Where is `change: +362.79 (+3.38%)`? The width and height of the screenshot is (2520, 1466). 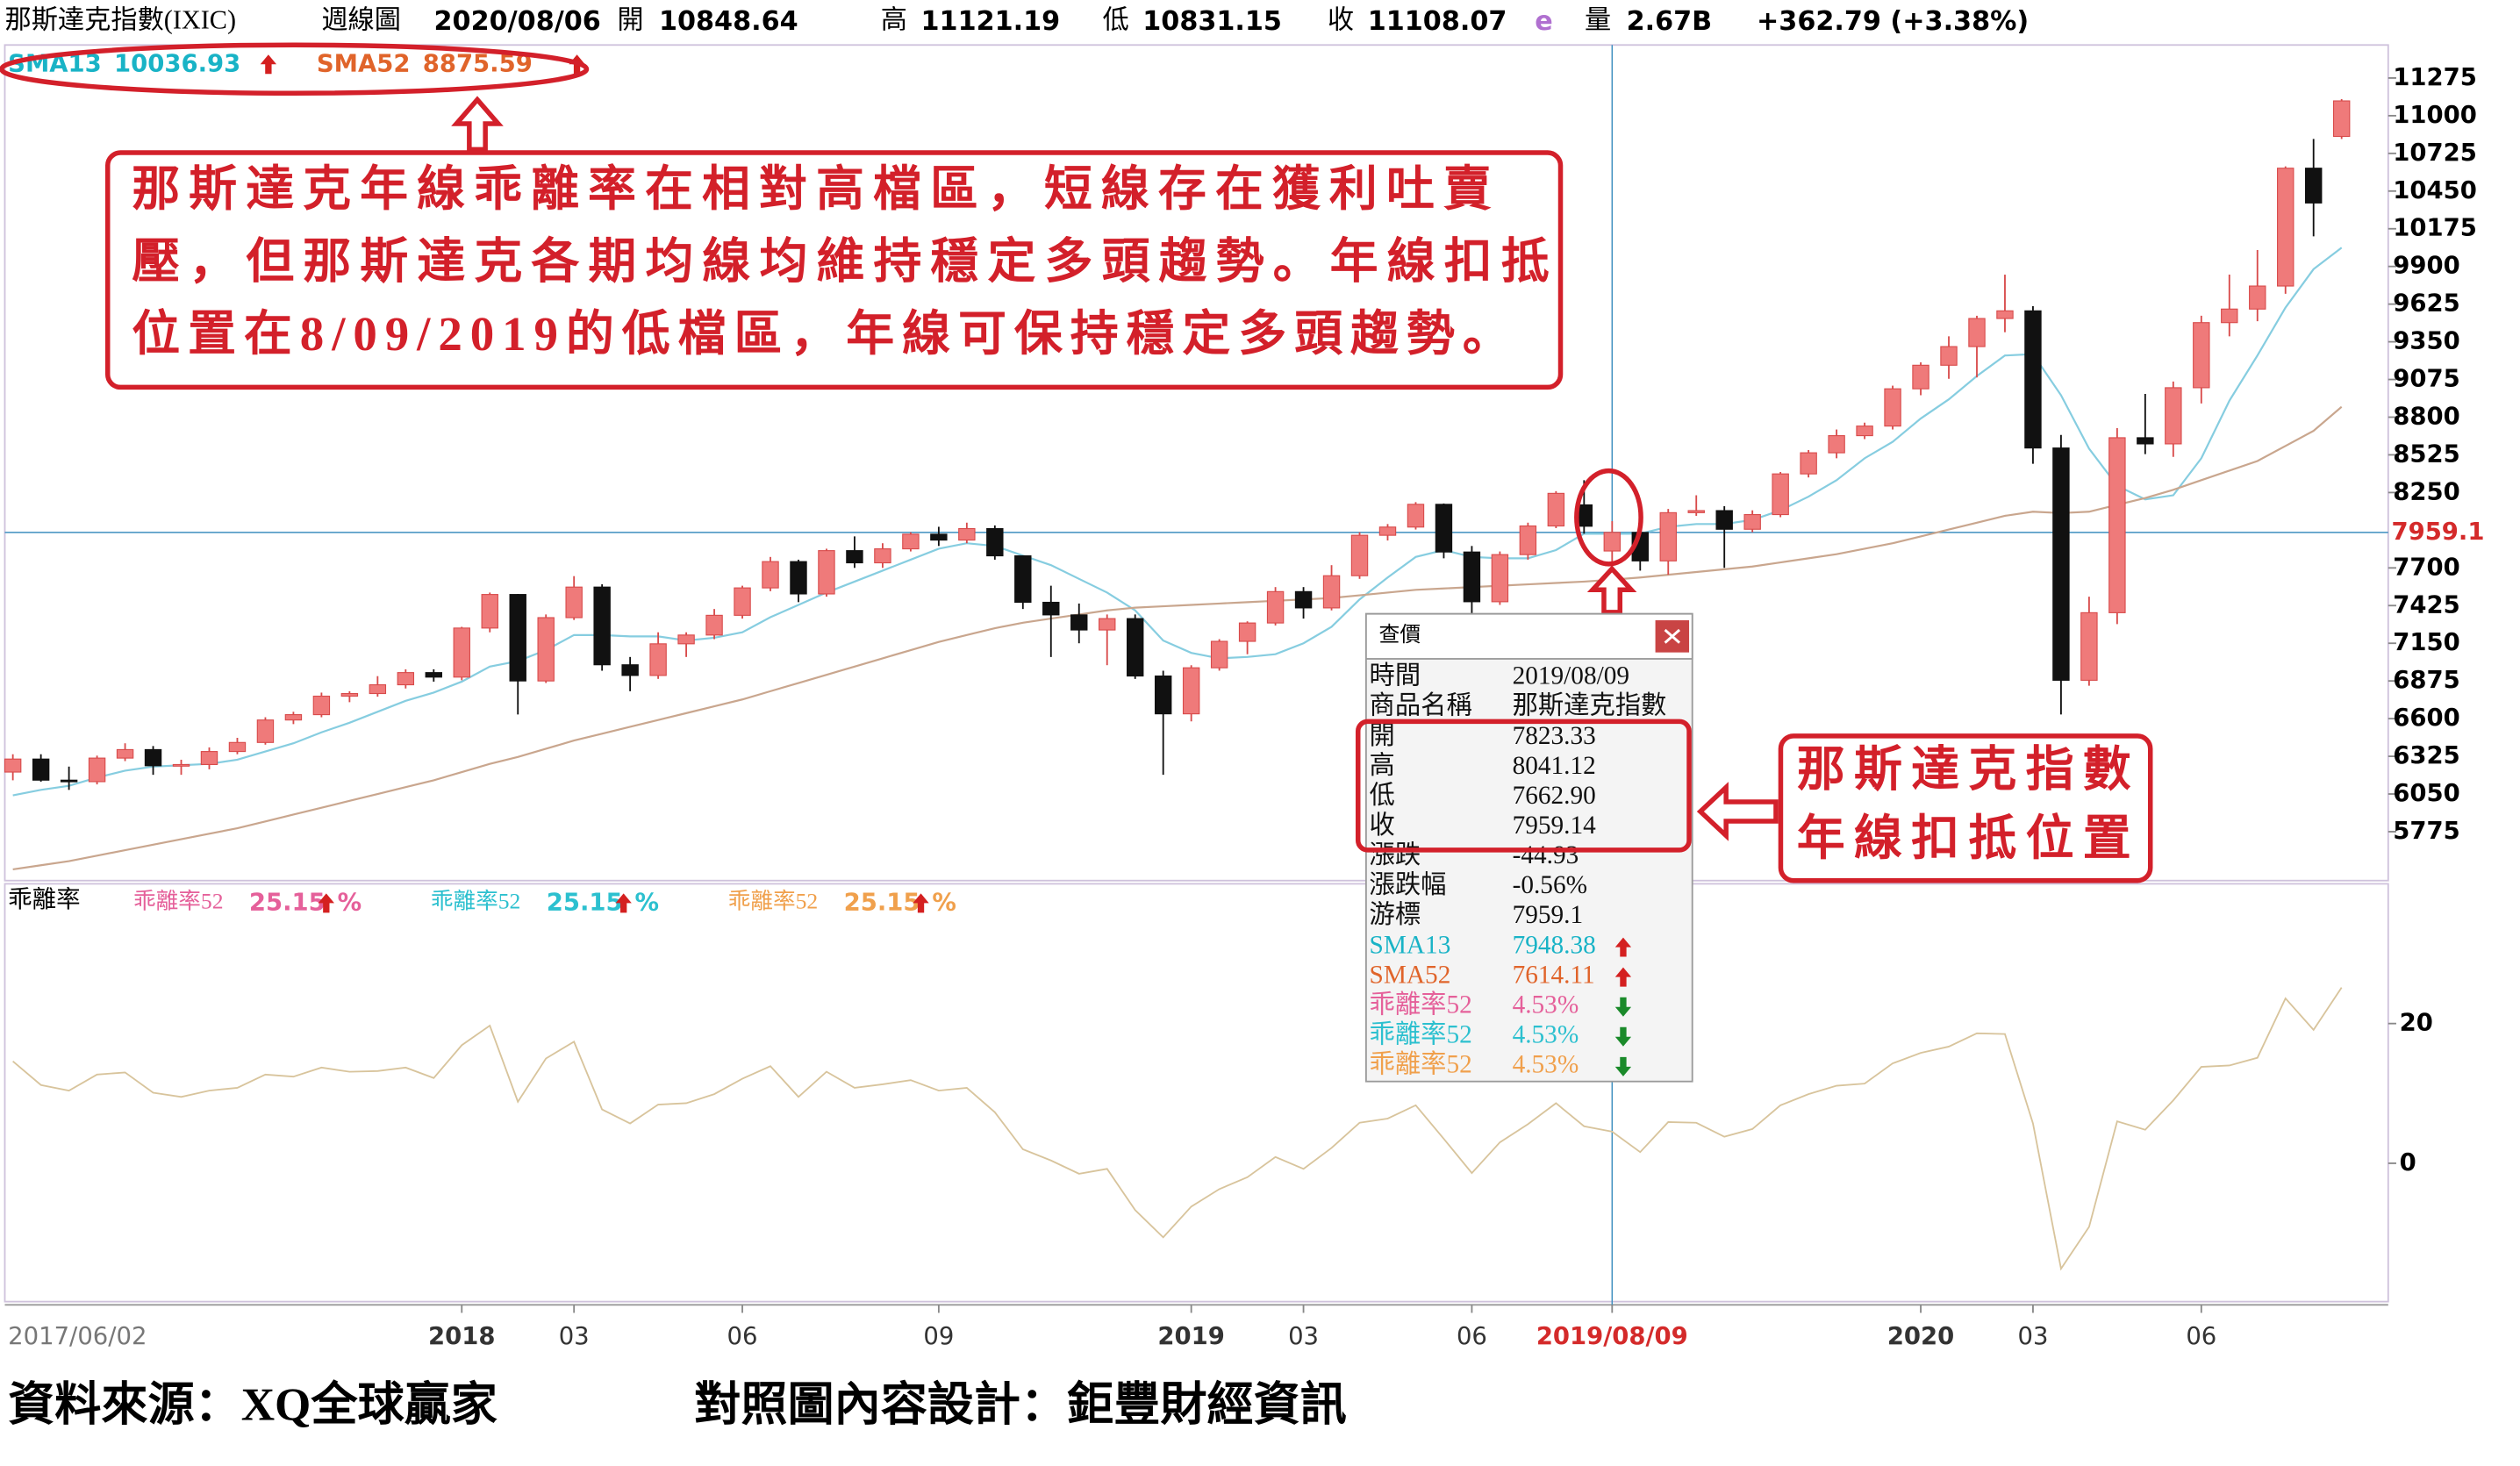 change: +362.79 (+3.38%) is located at coordinates (1893, 21).